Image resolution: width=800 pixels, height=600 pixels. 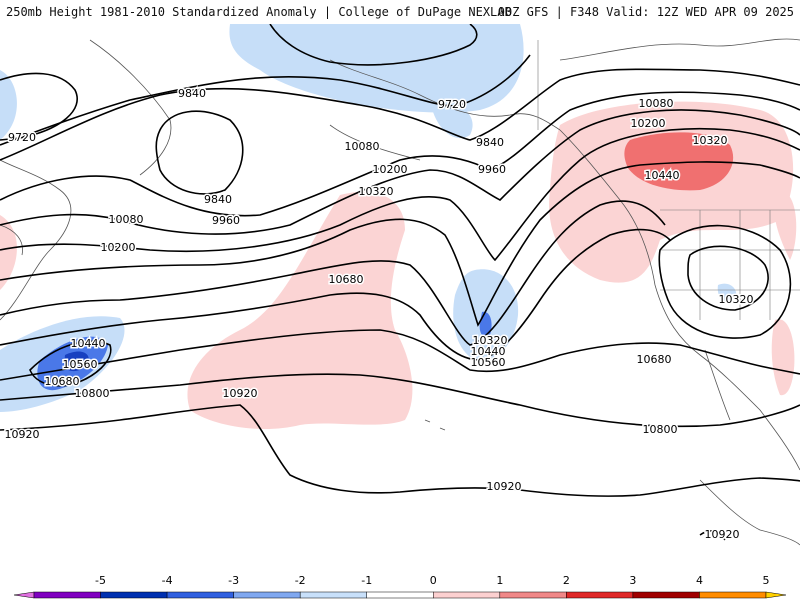 What do you see at coordinates (11, 240) in the screenshot?
I see `coastline-japan` at bounding box center [11, 240].